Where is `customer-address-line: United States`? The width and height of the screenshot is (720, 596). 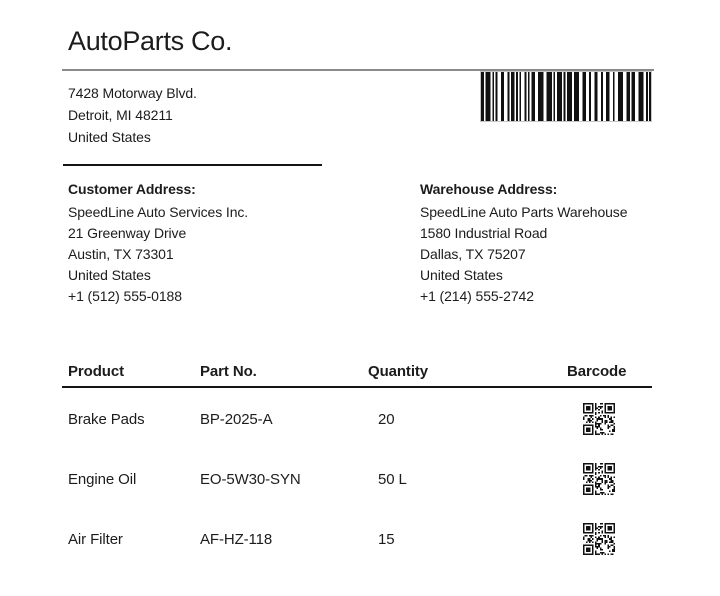
customer-address-line: United States is located at coordinates (109, 275).